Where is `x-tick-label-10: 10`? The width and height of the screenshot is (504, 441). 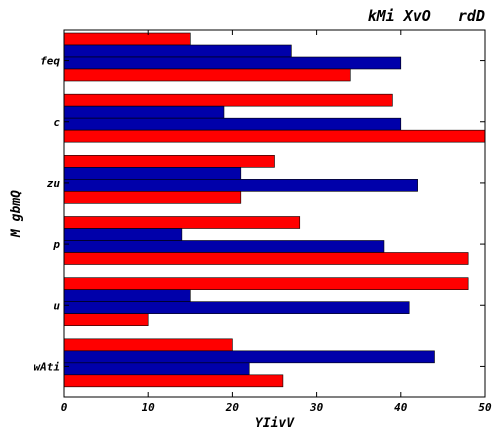
x-tick-label-10: 10 is located at coordinates (149, 407).